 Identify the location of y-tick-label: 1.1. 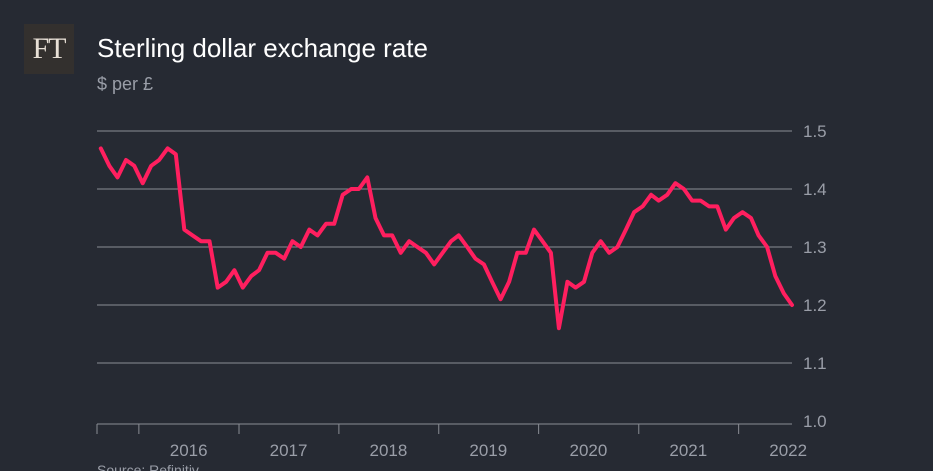
(815, 363).